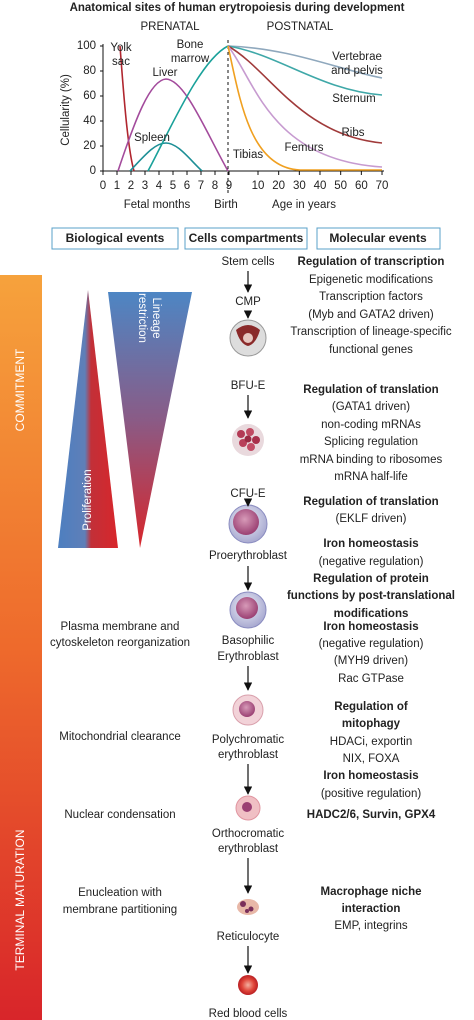  What do you see at coordinates (248, 1014) in the screenshot?
I see `cell-label: Red blood cells` at bounding box center [248, 1014].